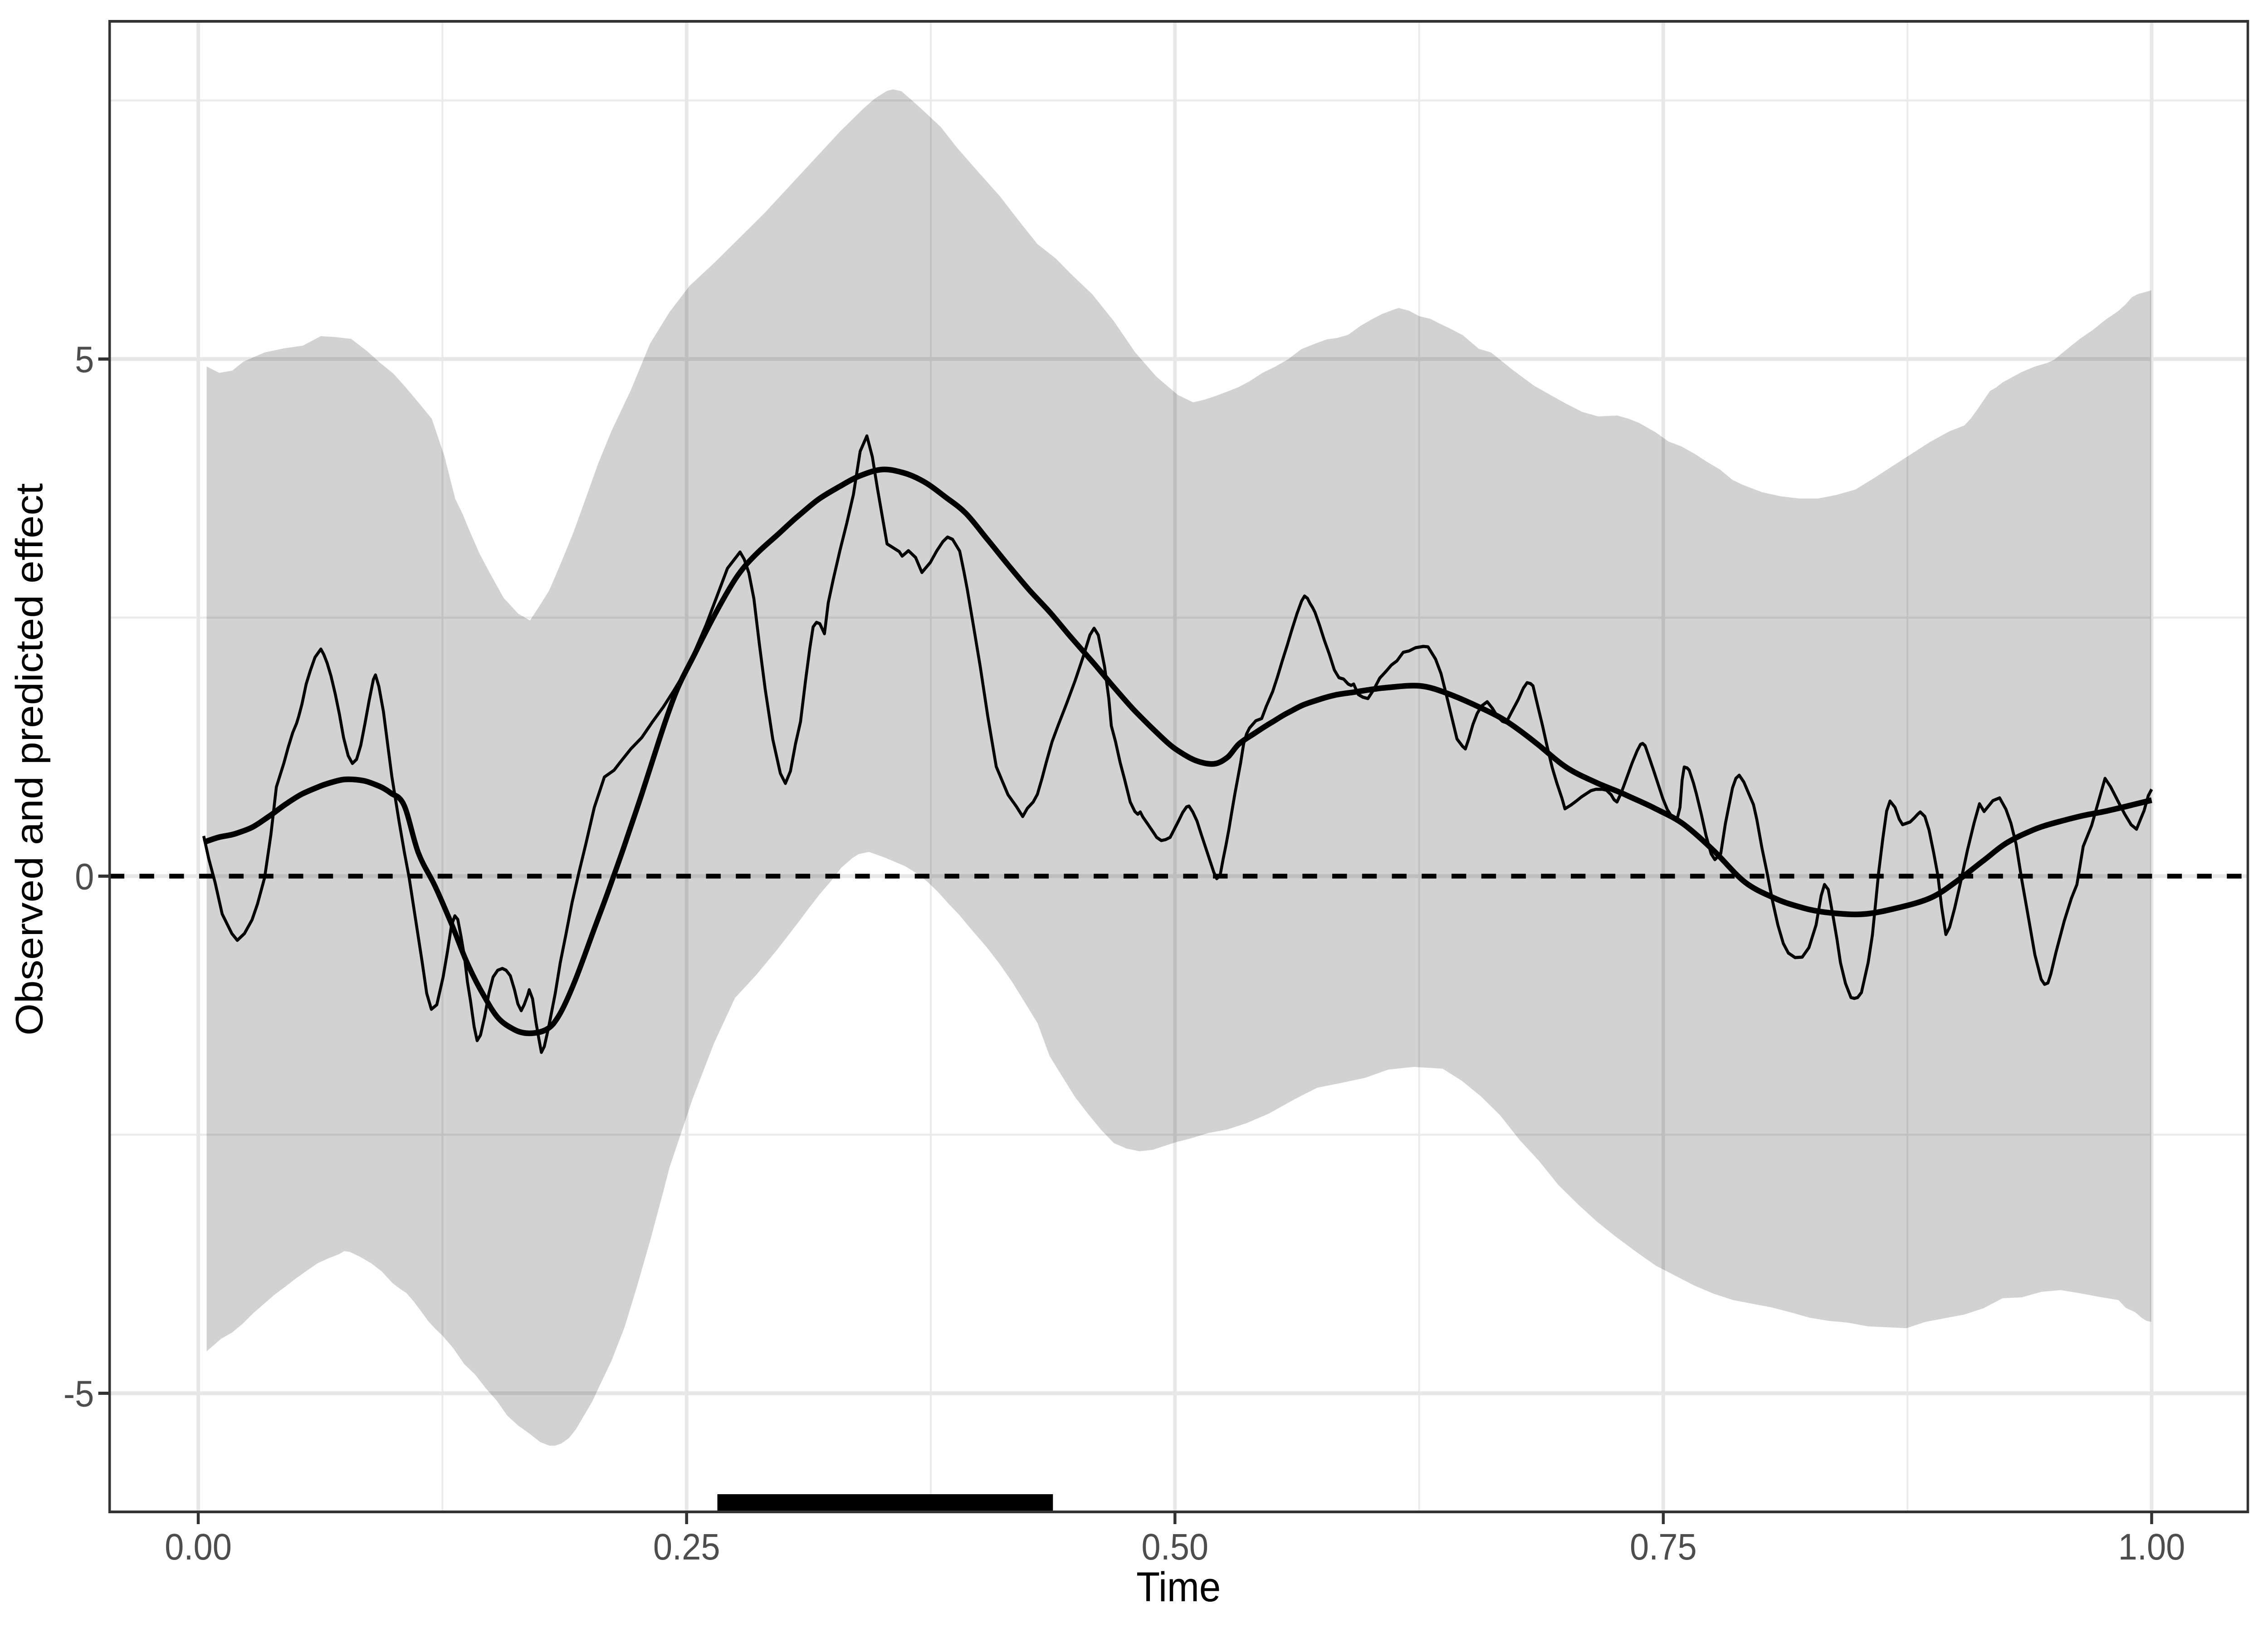 This screenshot has width=2268, height=1633. What do you see at coordinates (1664, 1546) in the screenshot?
I see `svg-text: 0.75` at bounding box center [1664, 1546].